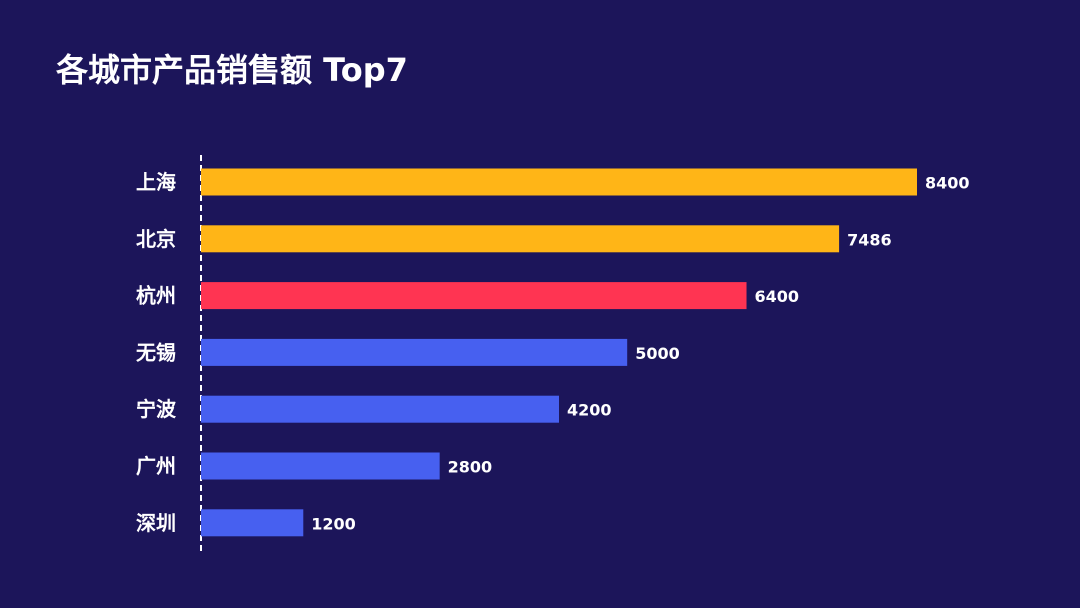 The width and height of the screenshot is (1080, 608). What do you see at coordinates (156, 239) in the screenshot?
I see `category-label-1: 北京` at bounding box center [156, 239].